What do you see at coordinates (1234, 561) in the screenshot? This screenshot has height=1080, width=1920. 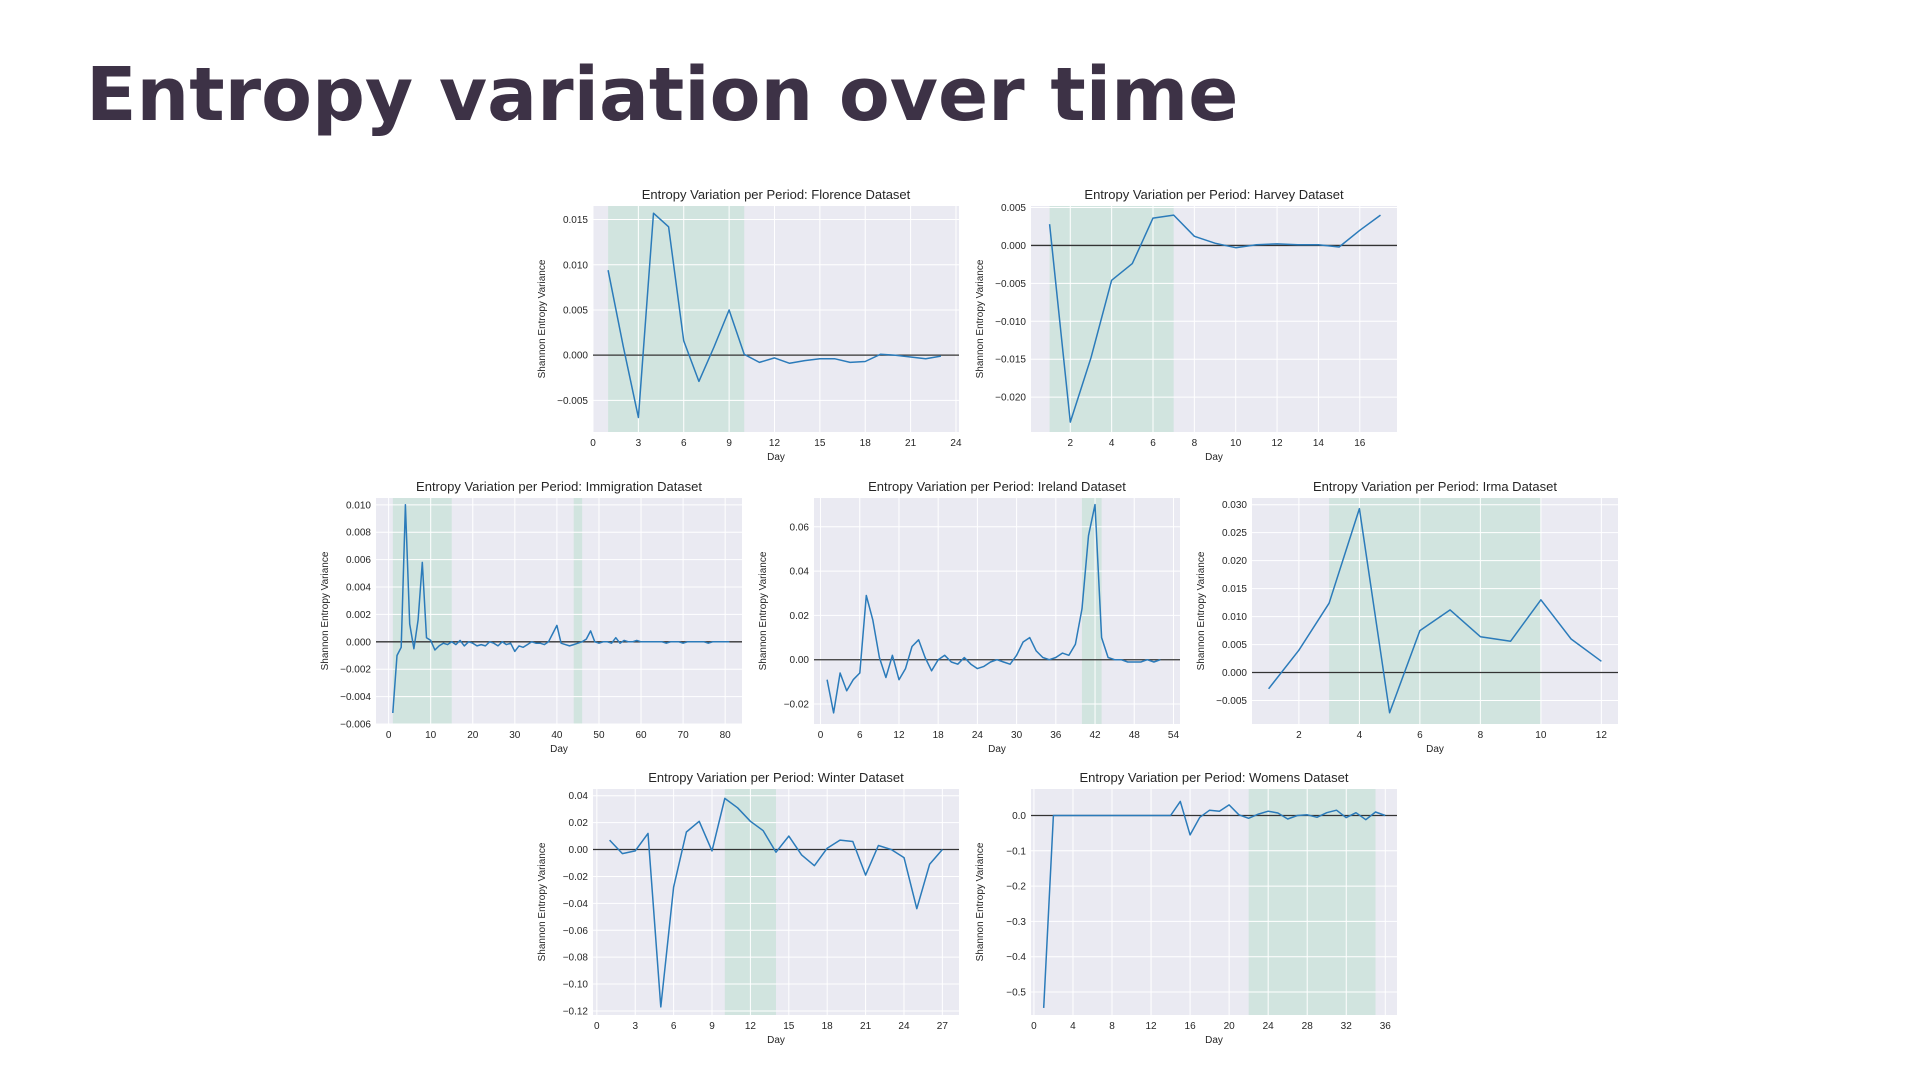 I see `y-tick-label: 0.020` at bounding box center [1234, 561].